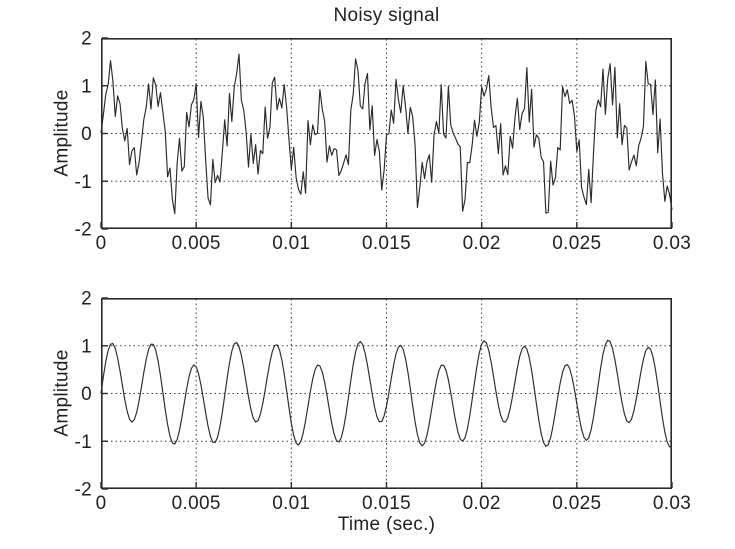 Image resolution: width=735 pixels, height=549 pixels. What do you see at coordinates (62, 133) in the screenshot?
I see `y-axis-label-top: Amplitude` at bounding box center [62, 133].